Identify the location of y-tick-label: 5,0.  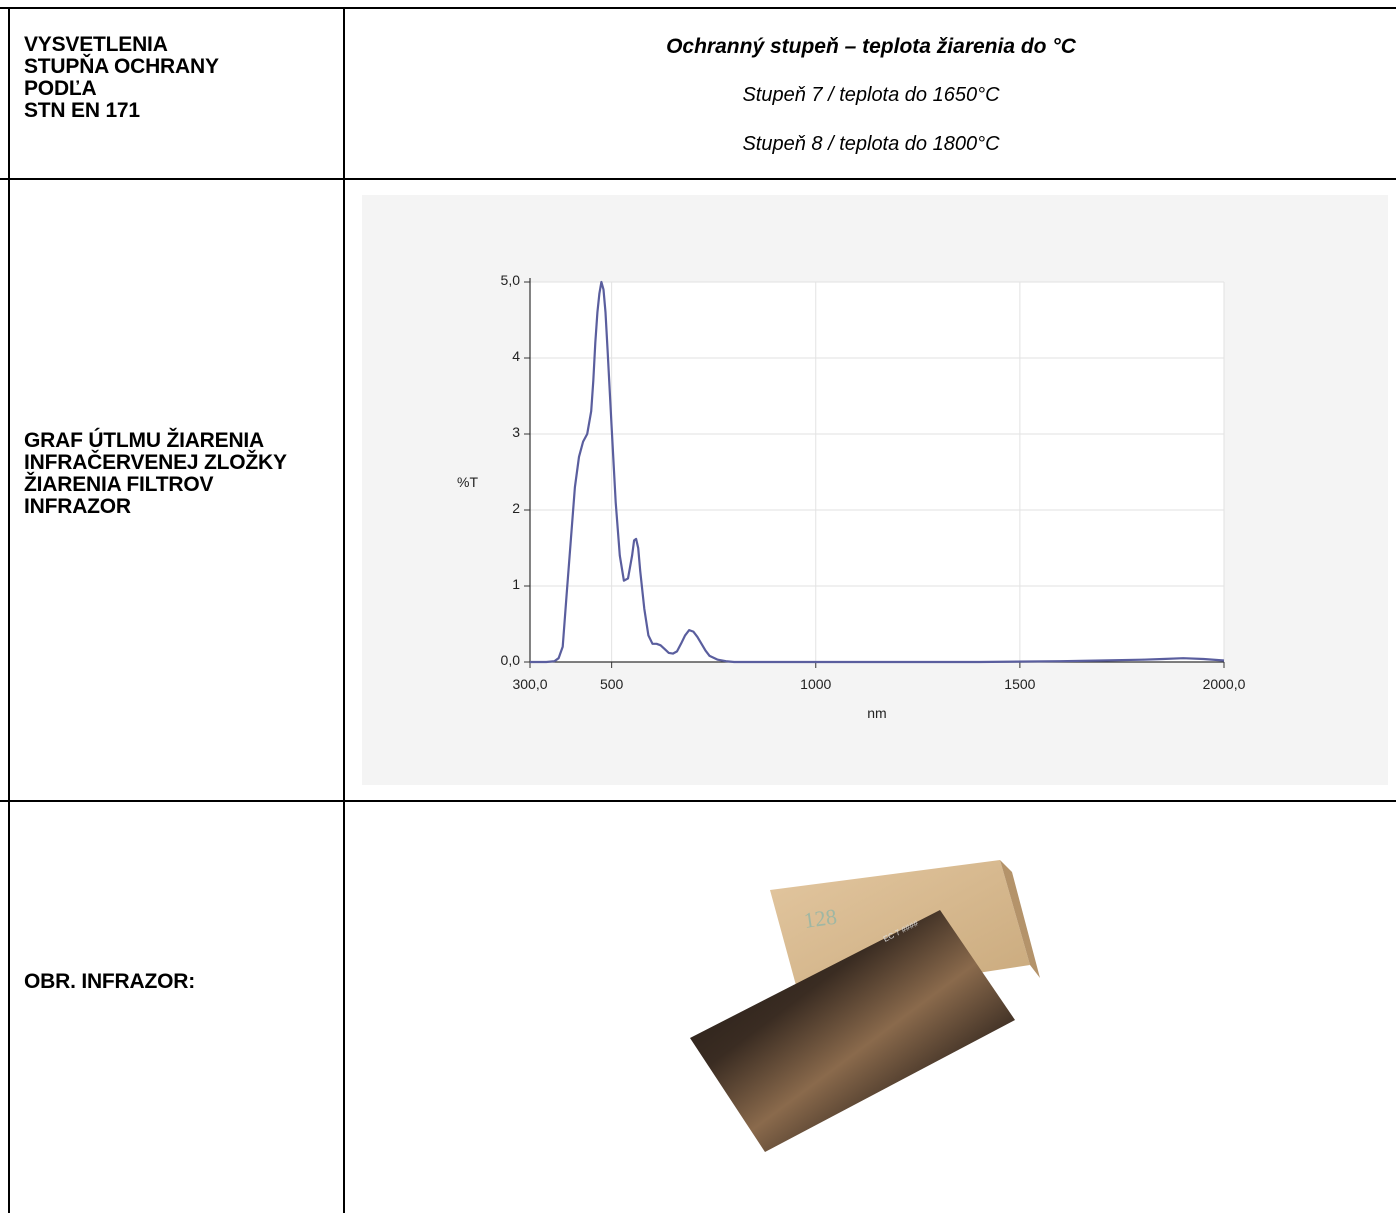
(511, 280).